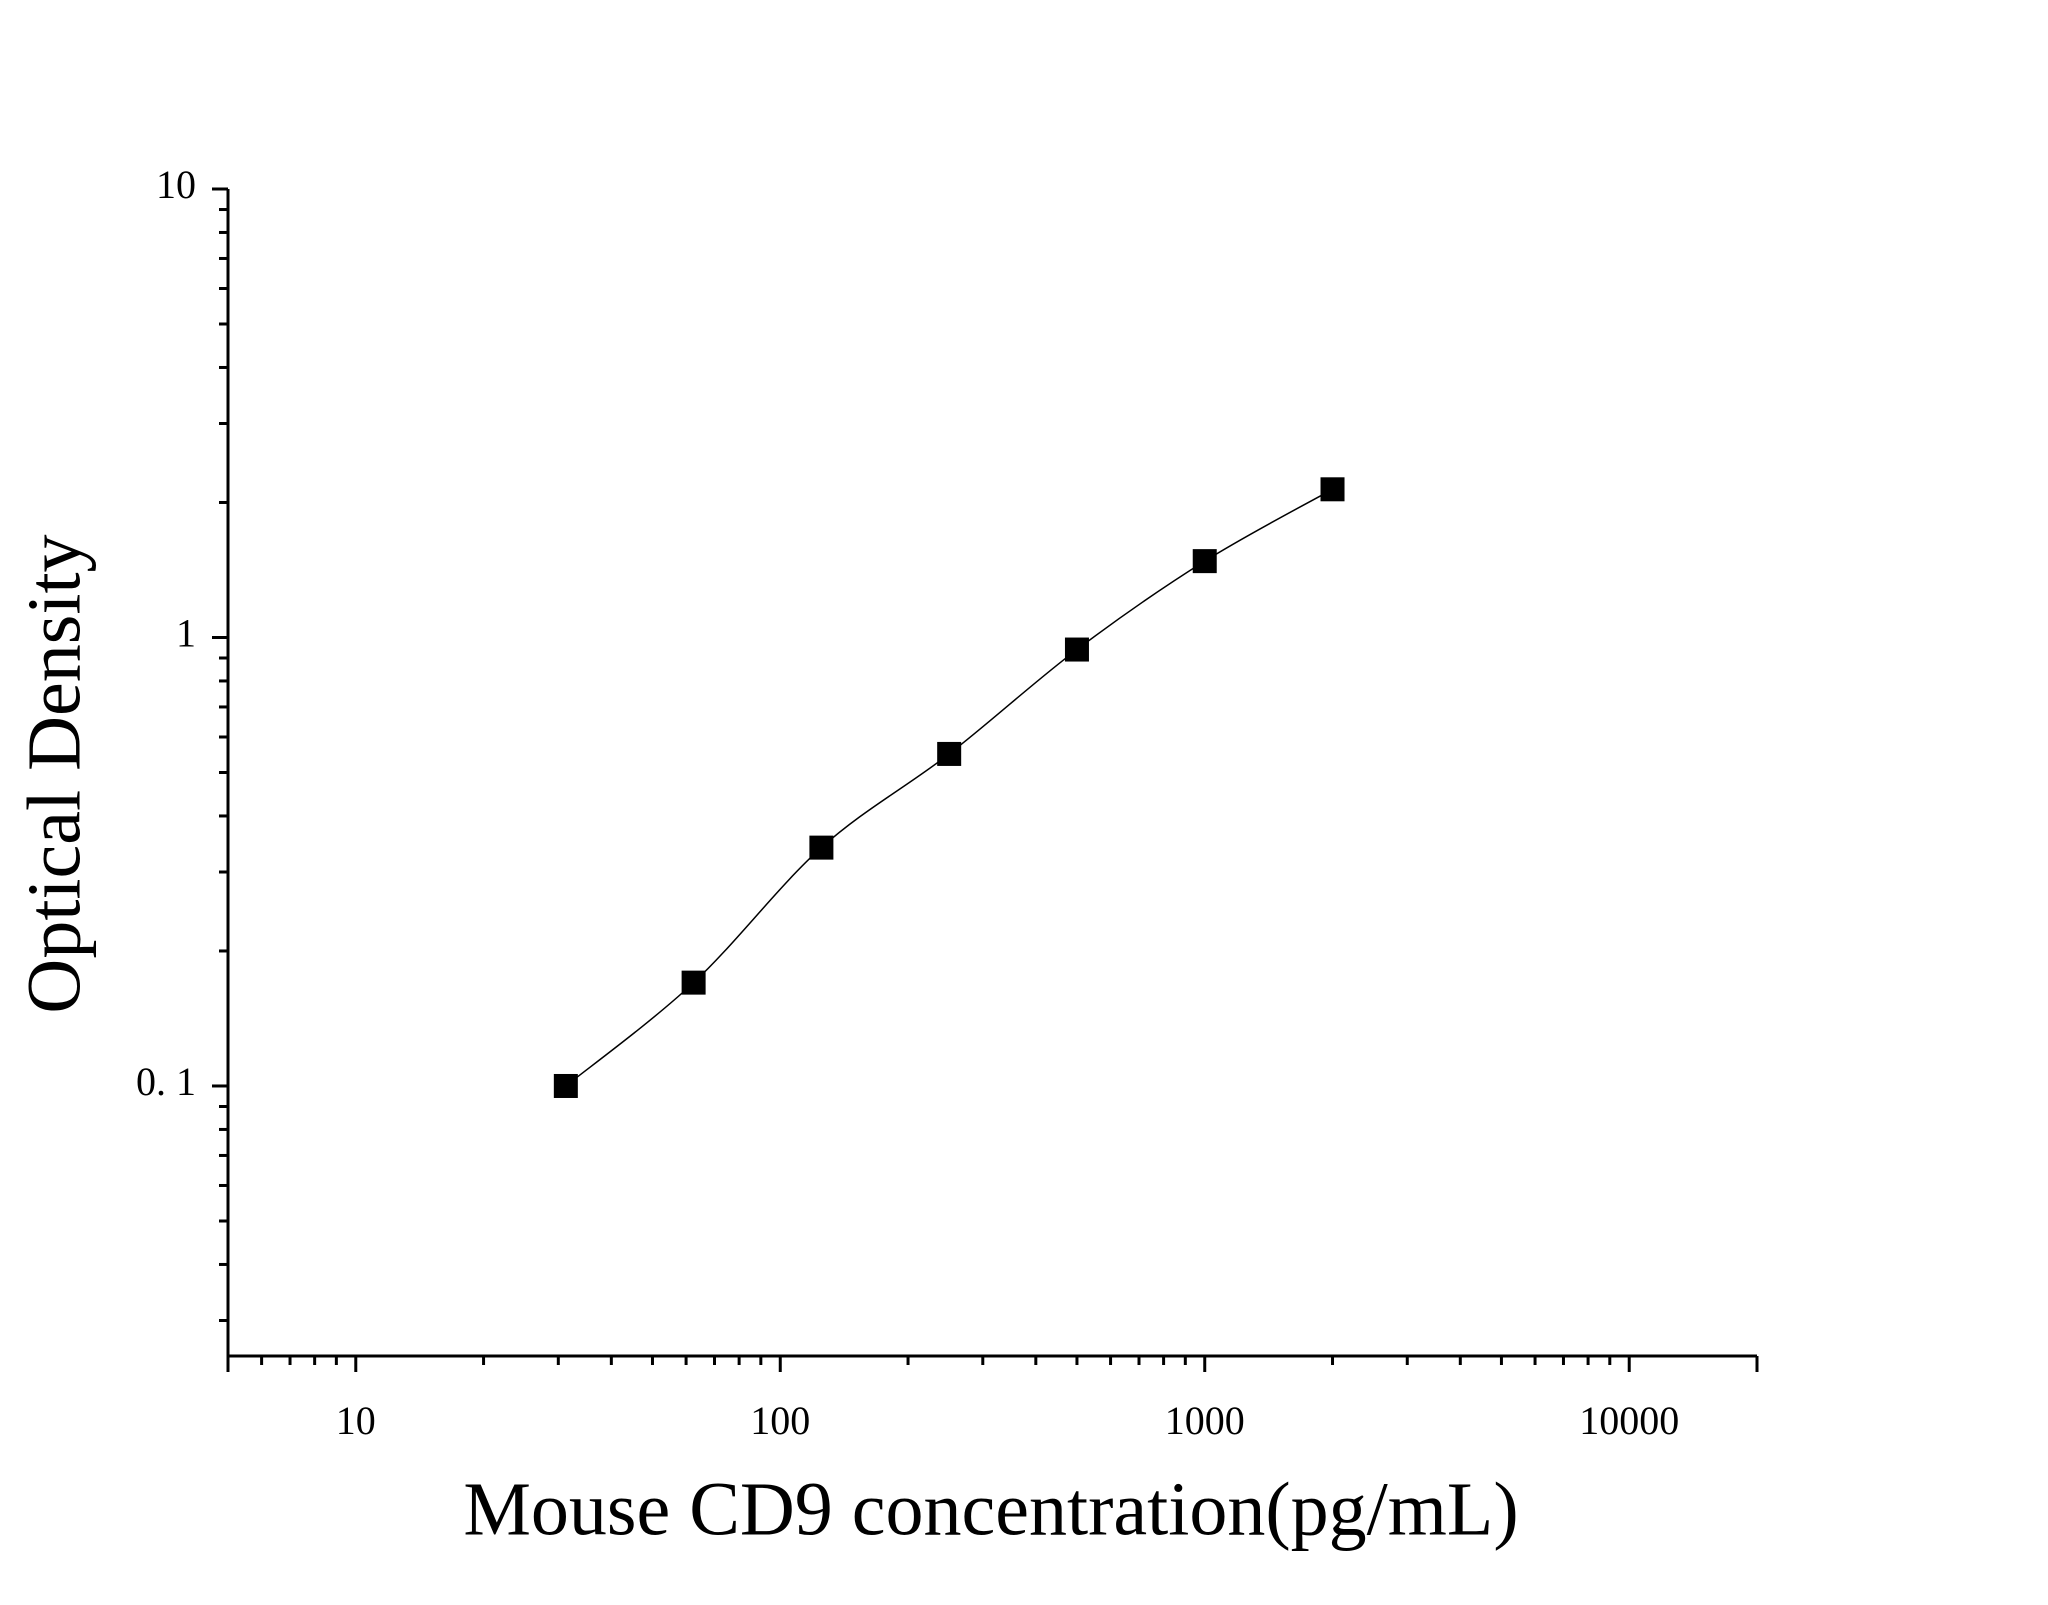 Image resolution: width=2048 pixels, height=1605 pixels. Describe the element at coordinates (166, 1081) in the screenshot. I see `y-tick-label: 0. 1` at that location.